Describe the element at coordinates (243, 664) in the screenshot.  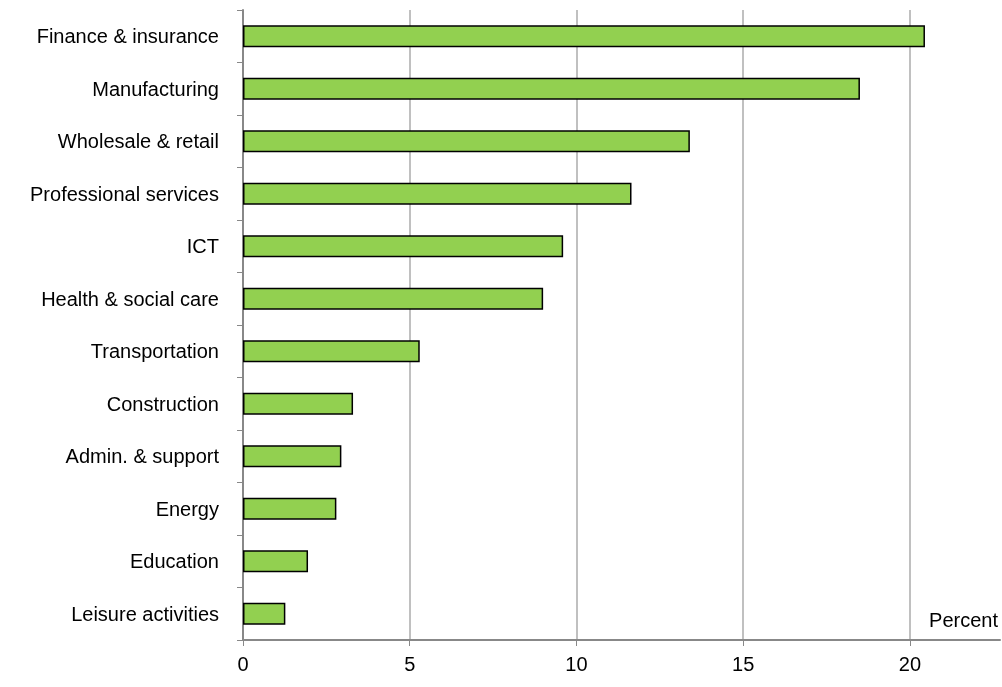
I see `x-tick-label: 0` at that location.